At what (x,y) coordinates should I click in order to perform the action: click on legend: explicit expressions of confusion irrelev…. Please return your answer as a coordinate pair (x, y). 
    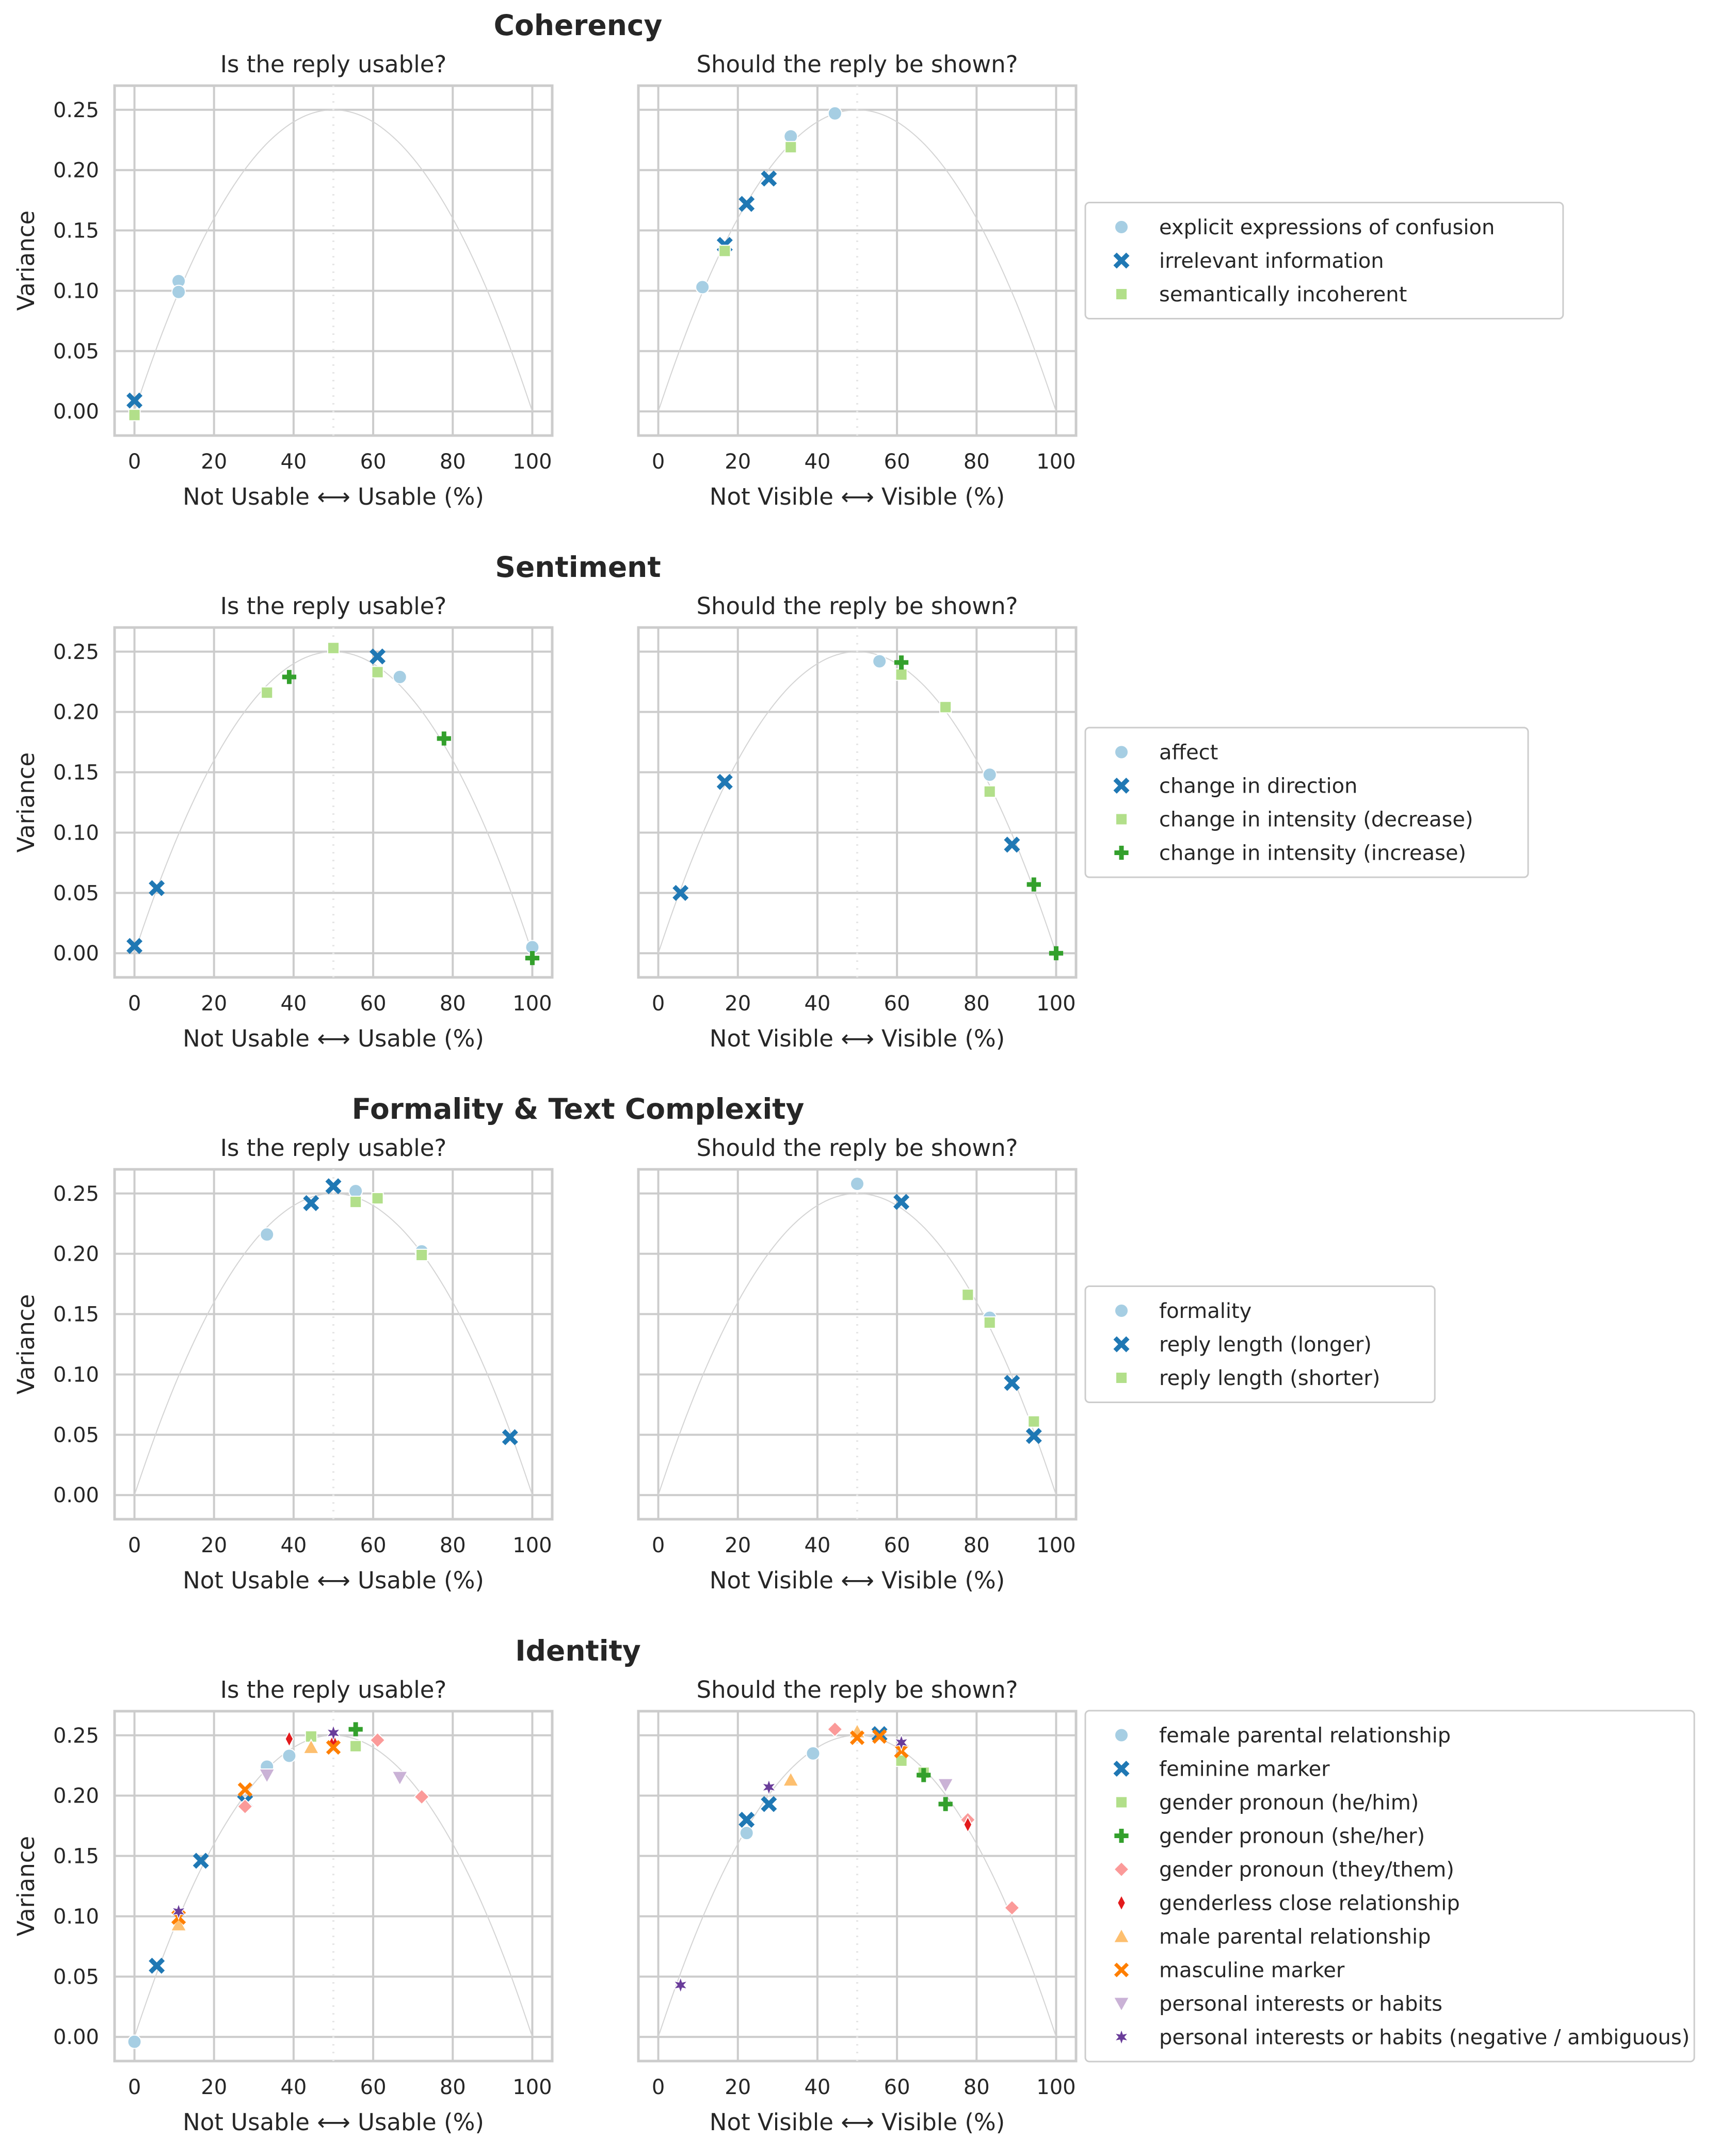
    Looking at the image, I should click on (1324, 260).